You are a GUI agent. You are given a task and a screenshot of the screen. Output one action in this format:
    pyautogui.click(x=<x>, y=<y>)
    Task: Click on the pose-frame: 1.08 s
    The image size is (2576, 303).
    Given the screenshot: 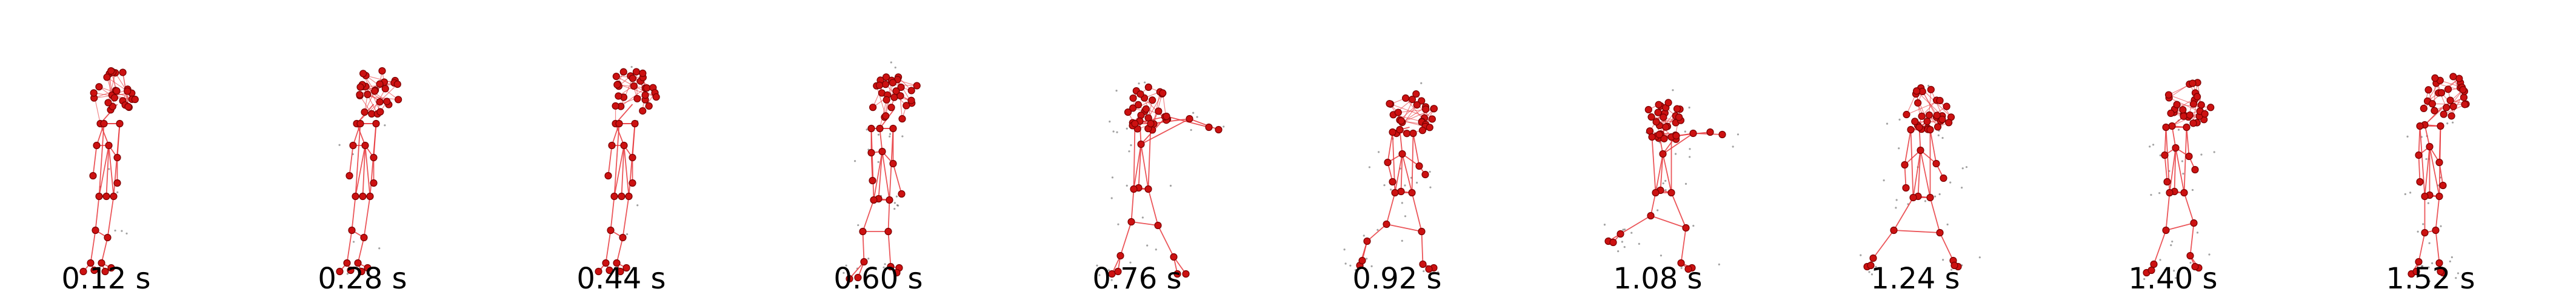 What is the action you would take?
    pyautogui.click(x=1658, y=151)
    